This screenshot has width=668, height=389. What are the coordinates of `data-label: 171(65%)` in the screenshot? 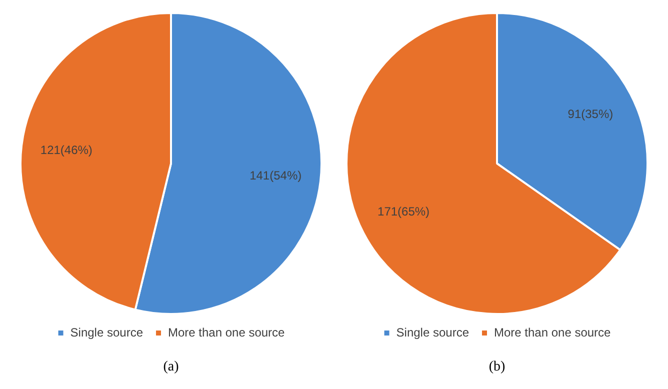 It's located at (404, 211).